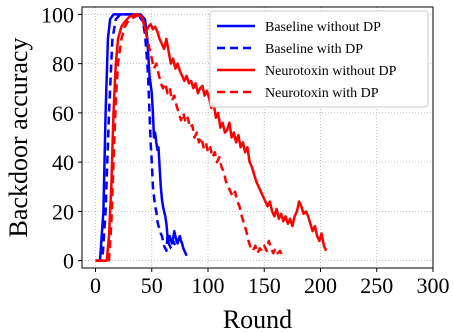 This screenshot has height=333, width=454. What do you see at coordinates (152, 285) in the screenshot?
I see `x-tick-label: 50` at bounding box center [152, 285].